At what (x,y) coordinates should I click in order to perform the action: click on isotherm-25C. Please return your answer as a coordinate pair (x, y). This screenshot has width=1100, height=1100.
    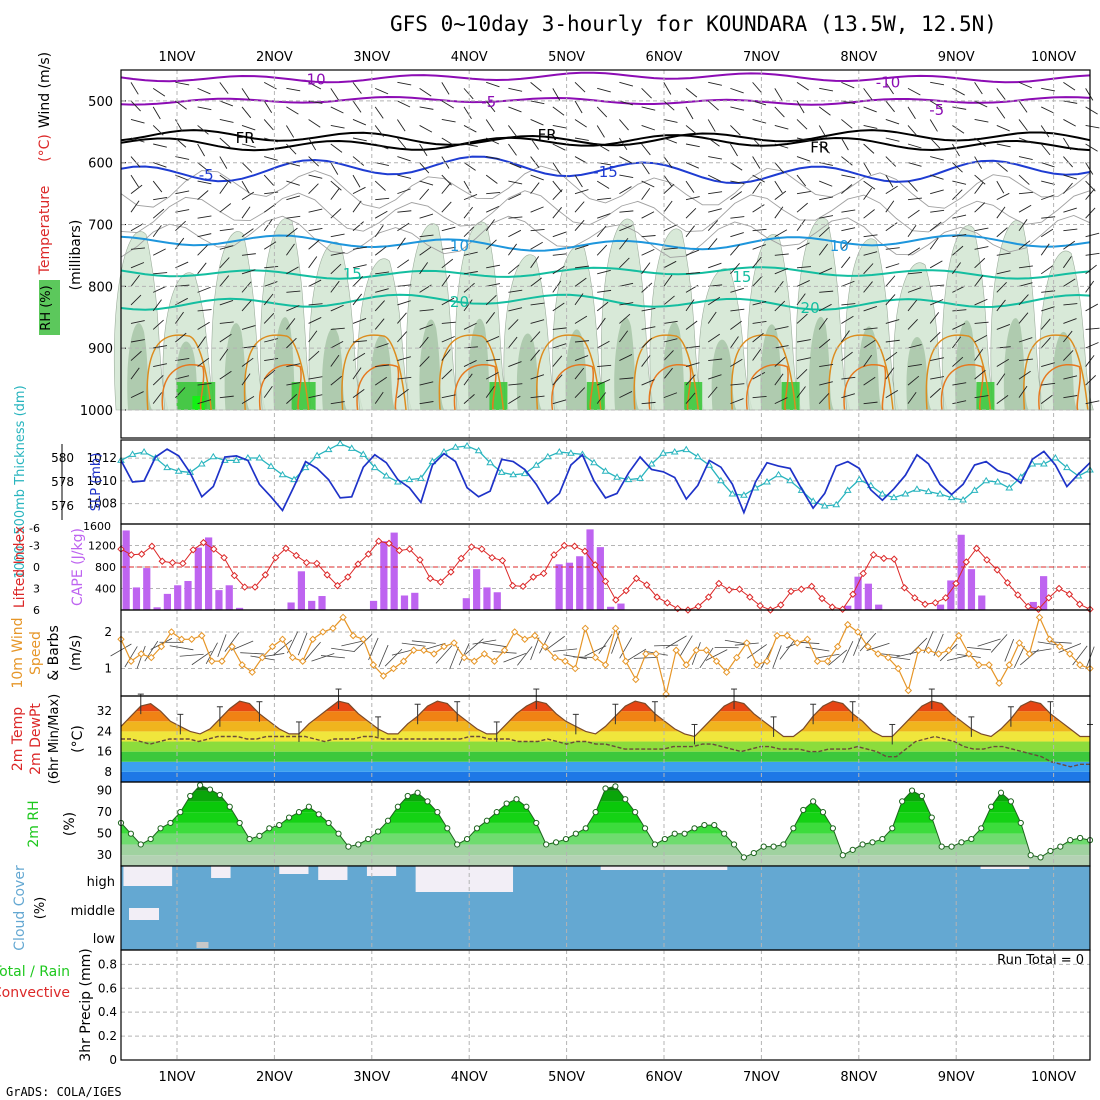
    Looking at the image, I should click on (568, 372).